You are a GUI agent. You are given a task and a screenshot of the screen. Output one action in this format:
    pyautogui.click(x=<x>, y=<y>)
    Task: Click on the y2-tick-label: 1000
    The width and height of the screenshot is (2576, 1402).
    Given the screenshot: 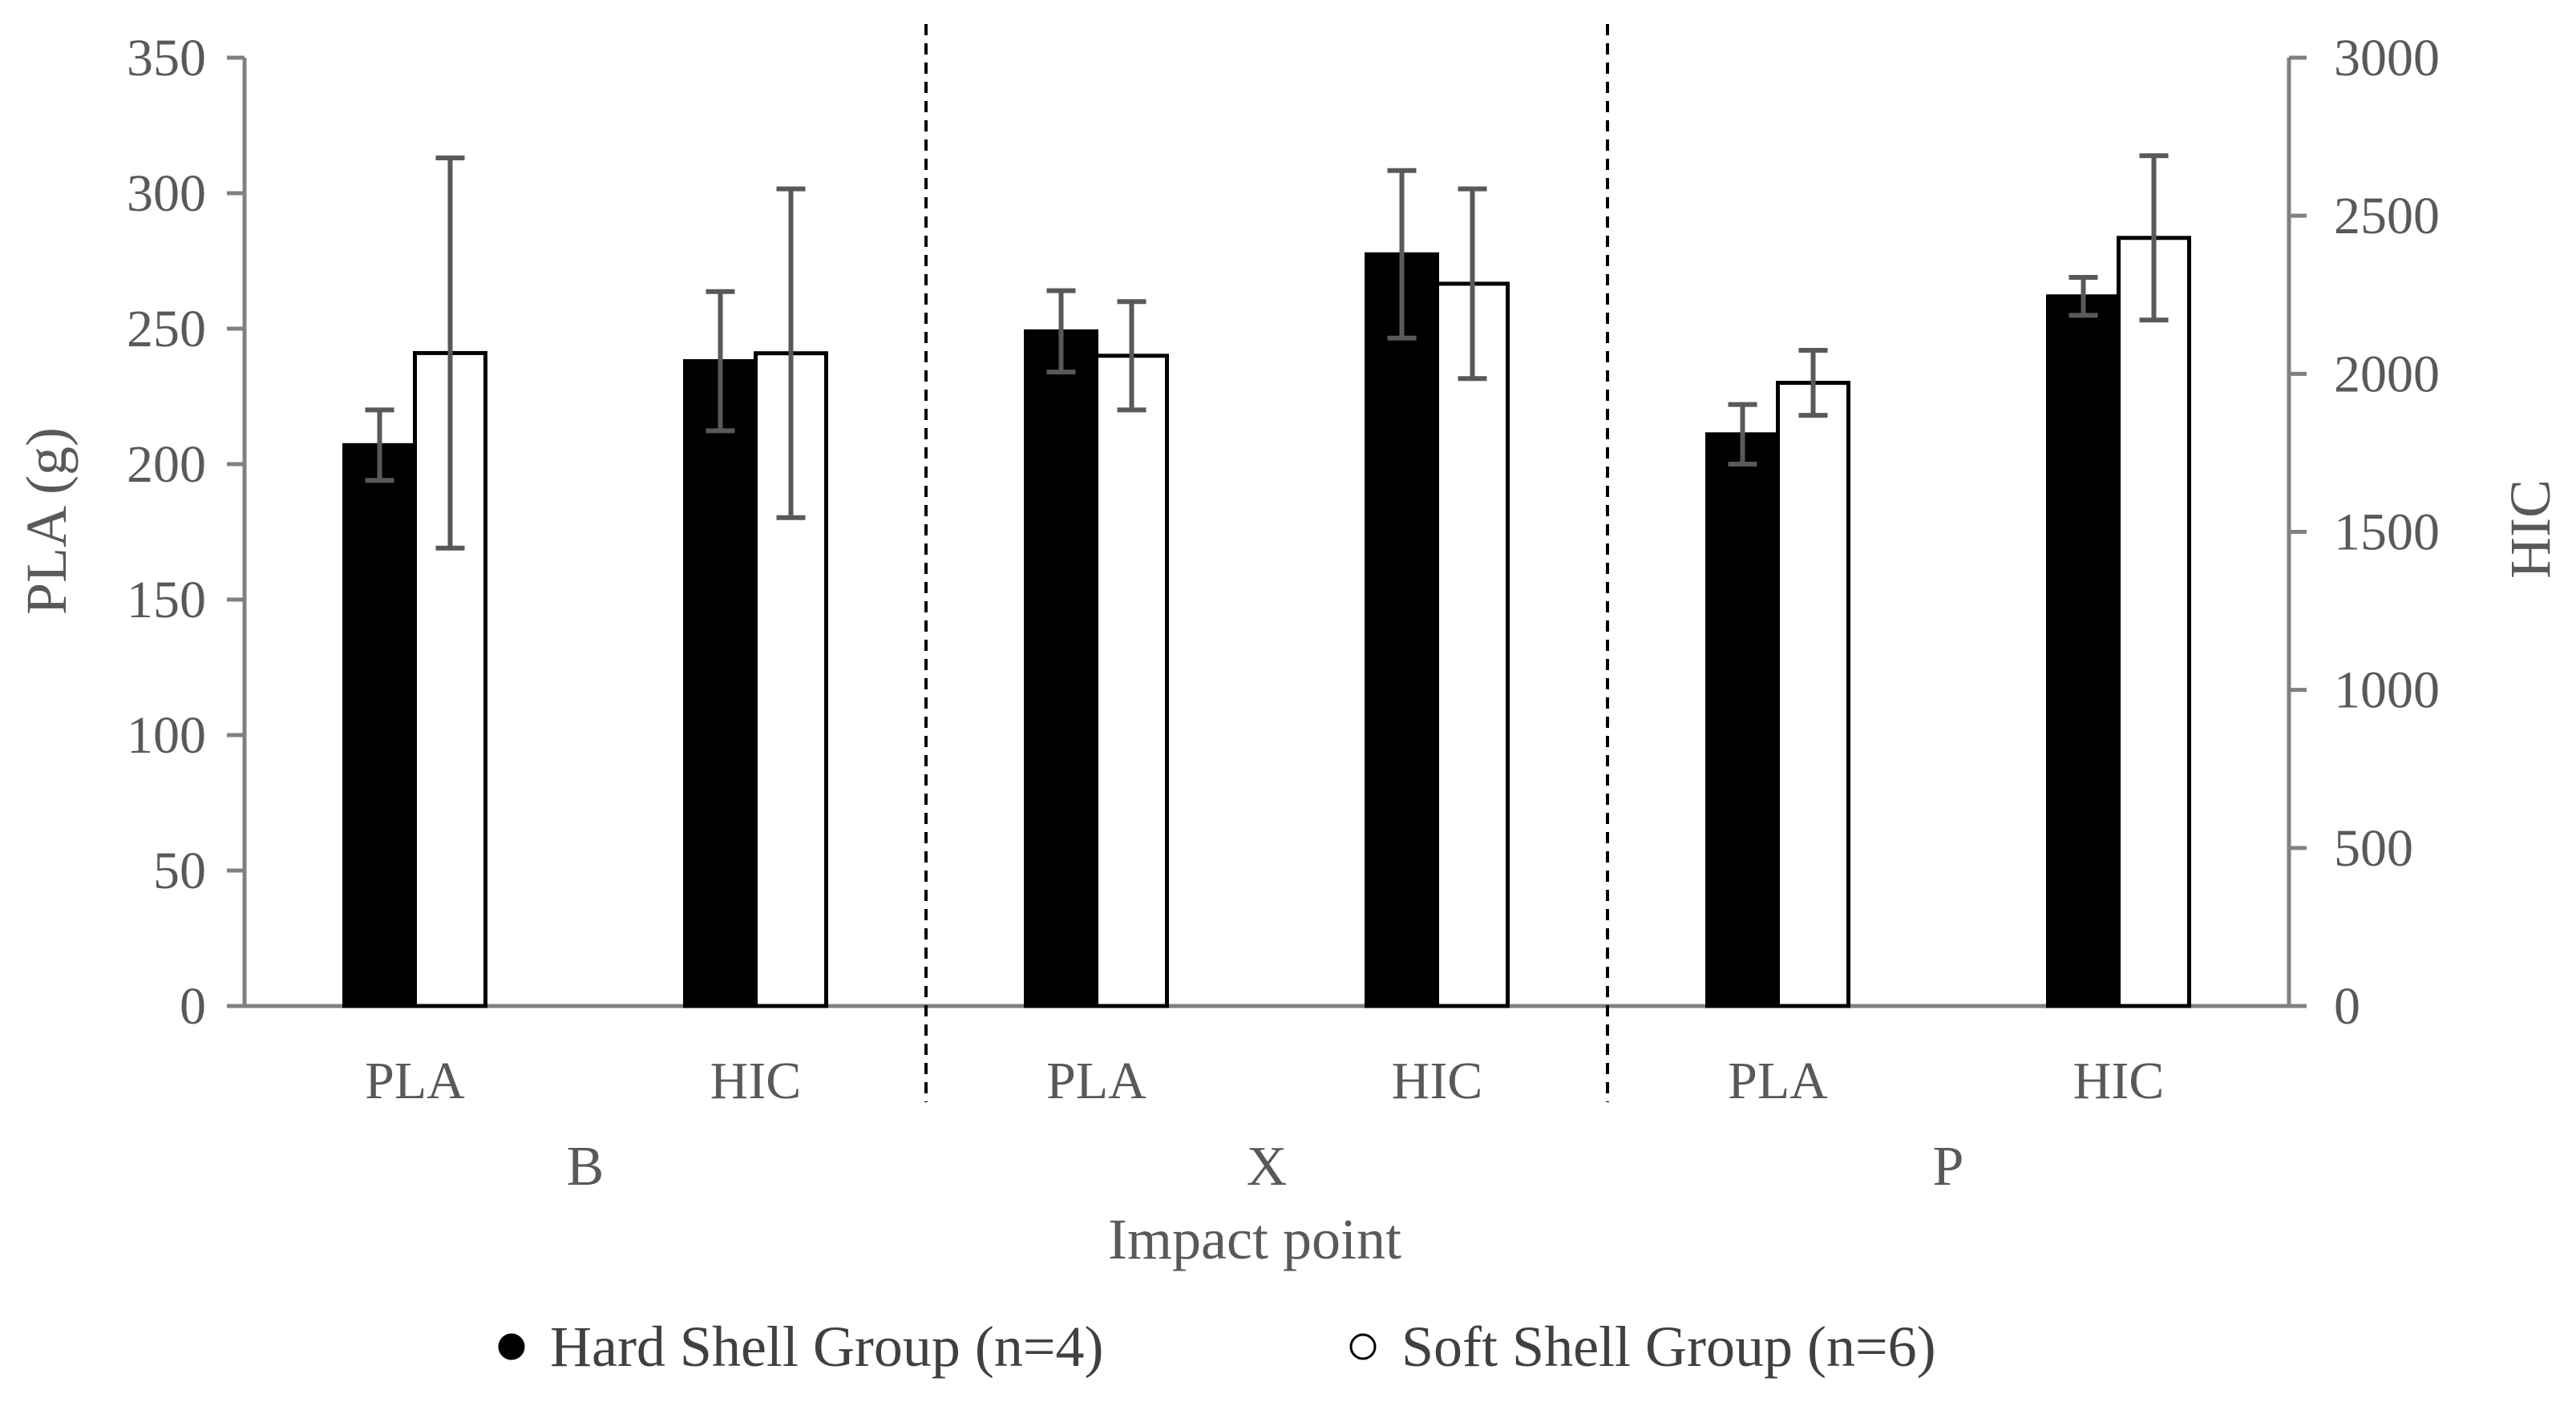 What is the action you would take?
    pyautogui.click(x=2387, y=690)
    